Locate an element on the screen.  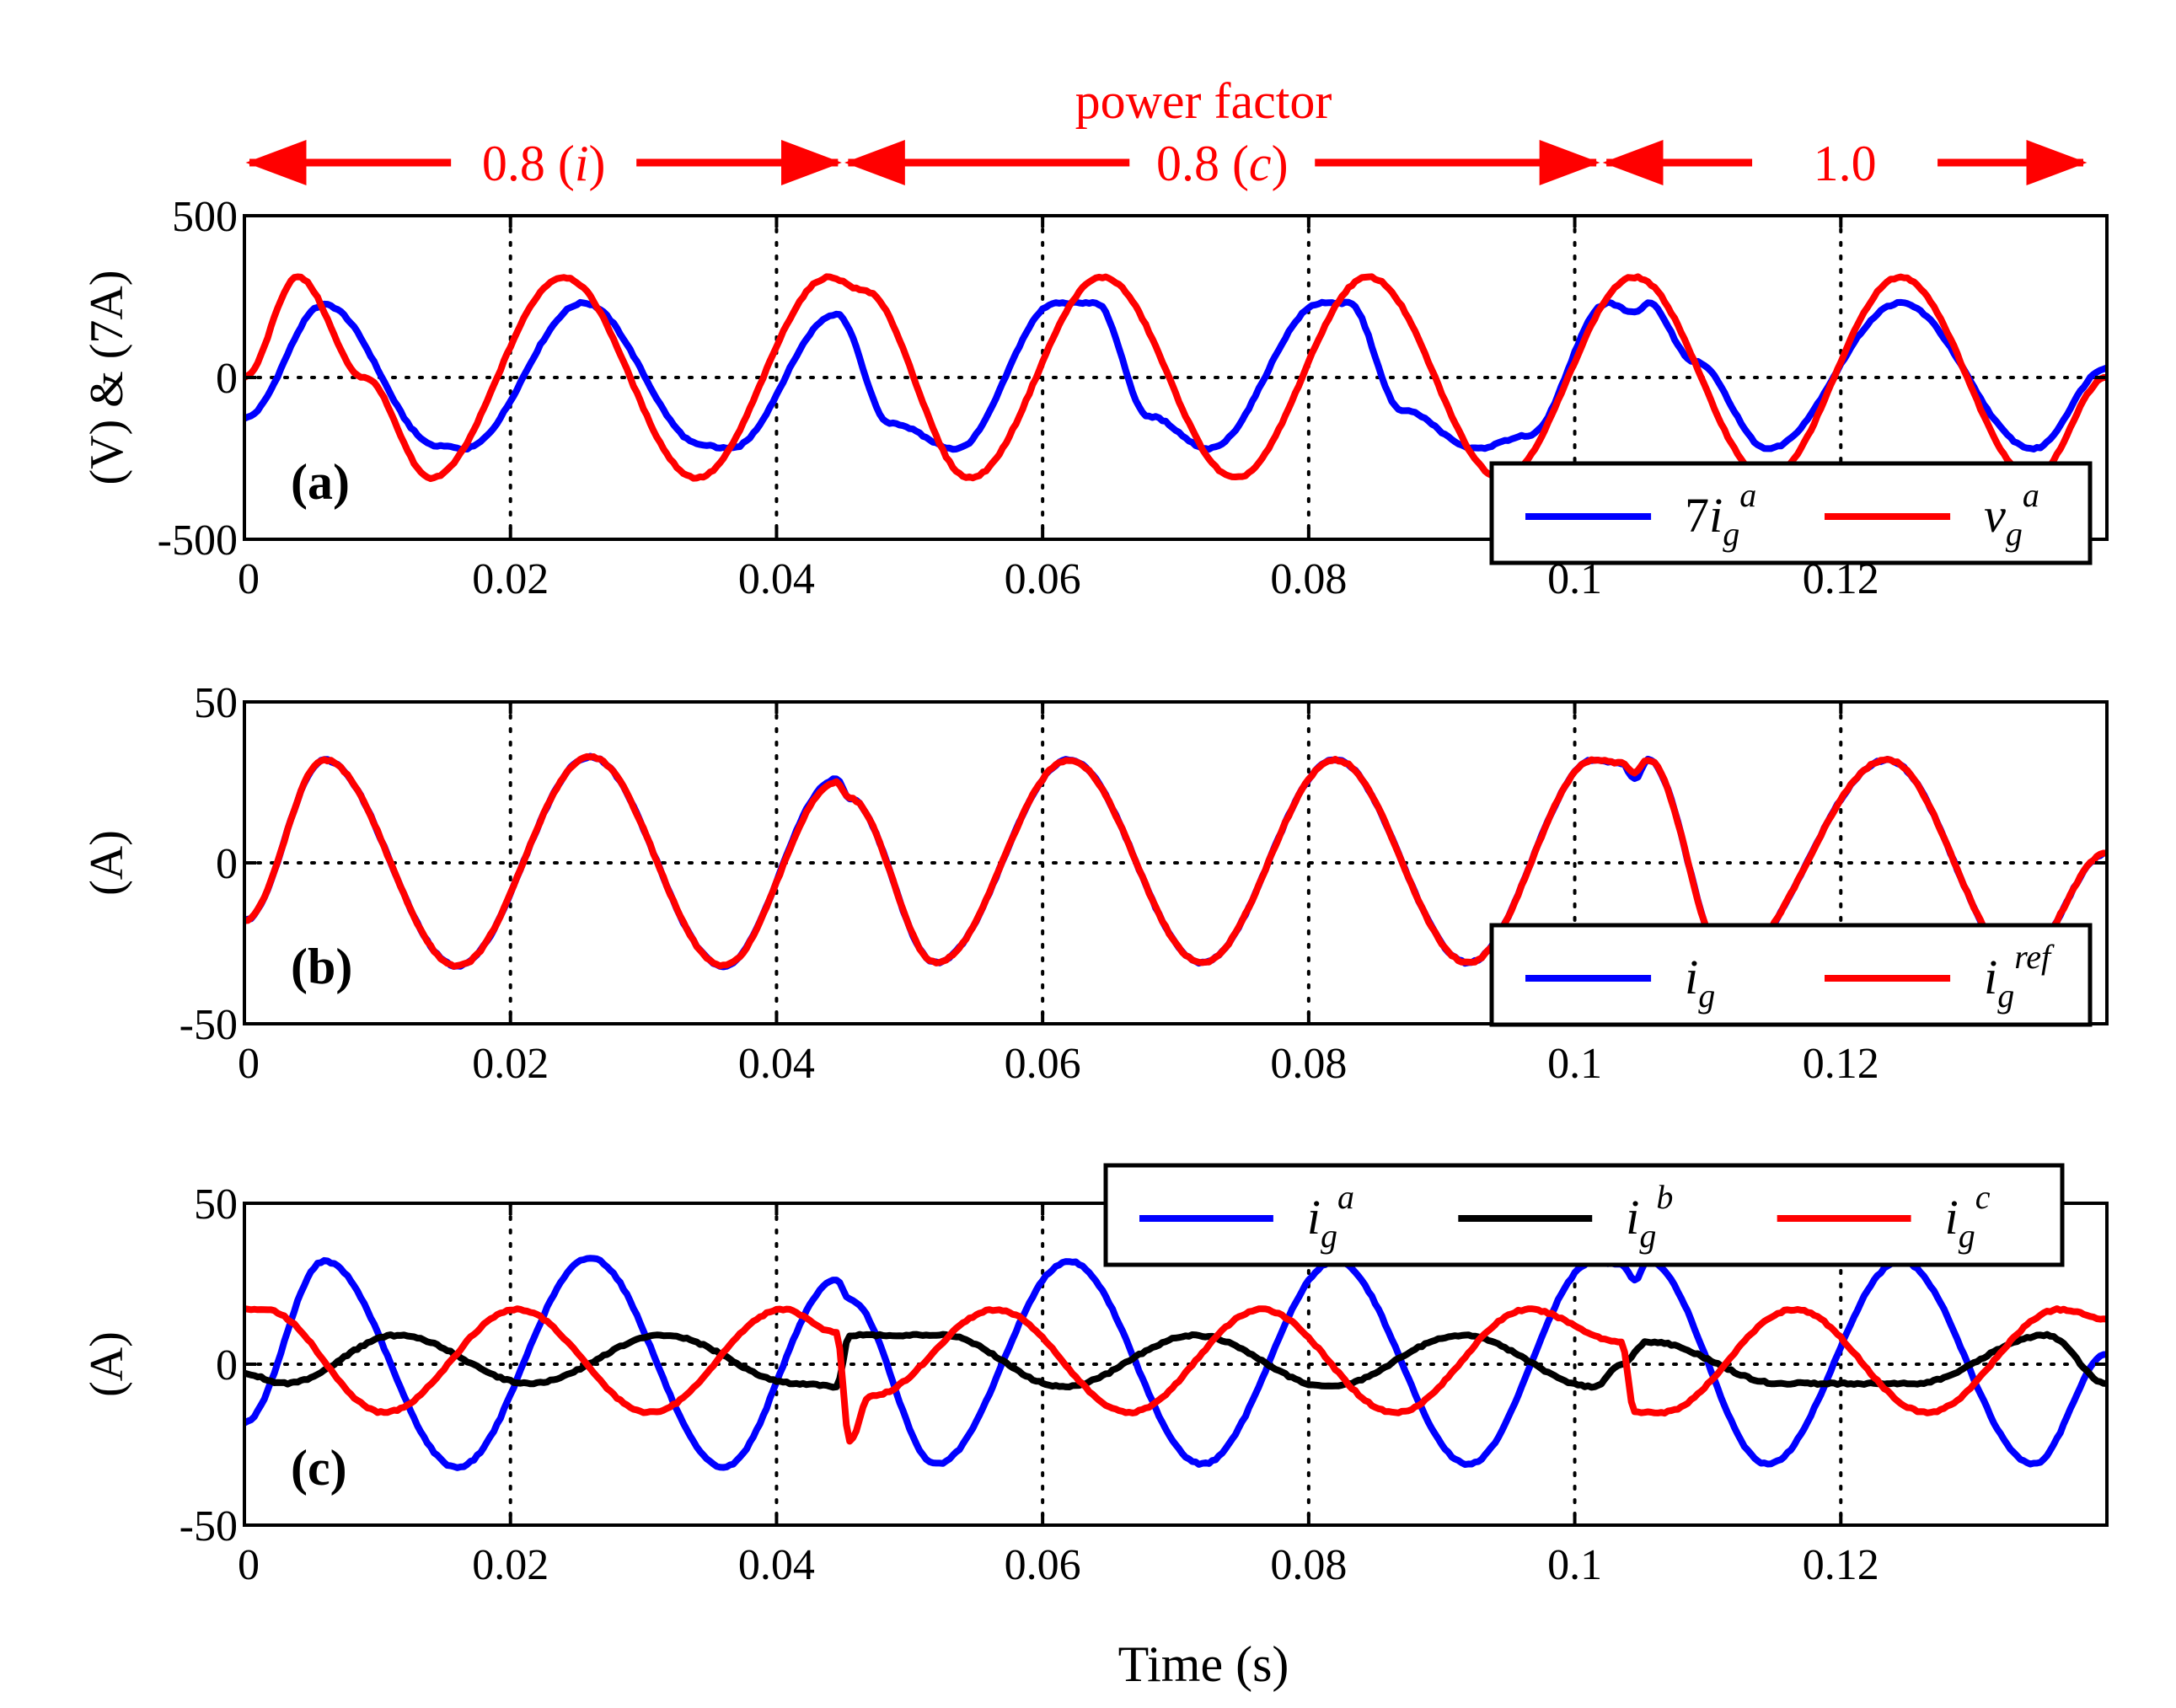
panel-label: (a) is located at coordinates (320, 482).